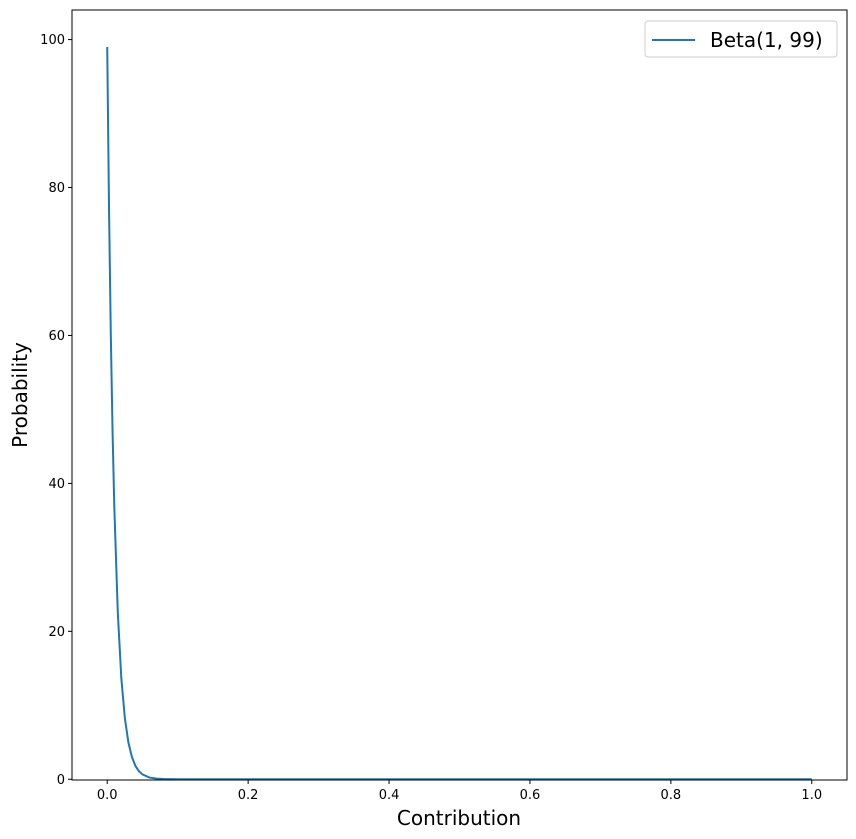 The width and height of the screenshot is (856, 839). What do you see at coordinates (52, 40) in the screenshot?
I see `y-tick-label: 100` at bounding box center [52, 40].